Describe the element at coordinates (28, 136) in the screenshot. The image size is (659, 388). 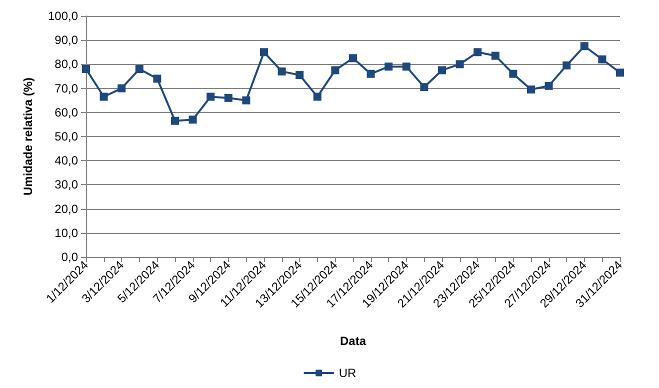
I see `y-axis-title: Umidade relativa (%)` at that location.